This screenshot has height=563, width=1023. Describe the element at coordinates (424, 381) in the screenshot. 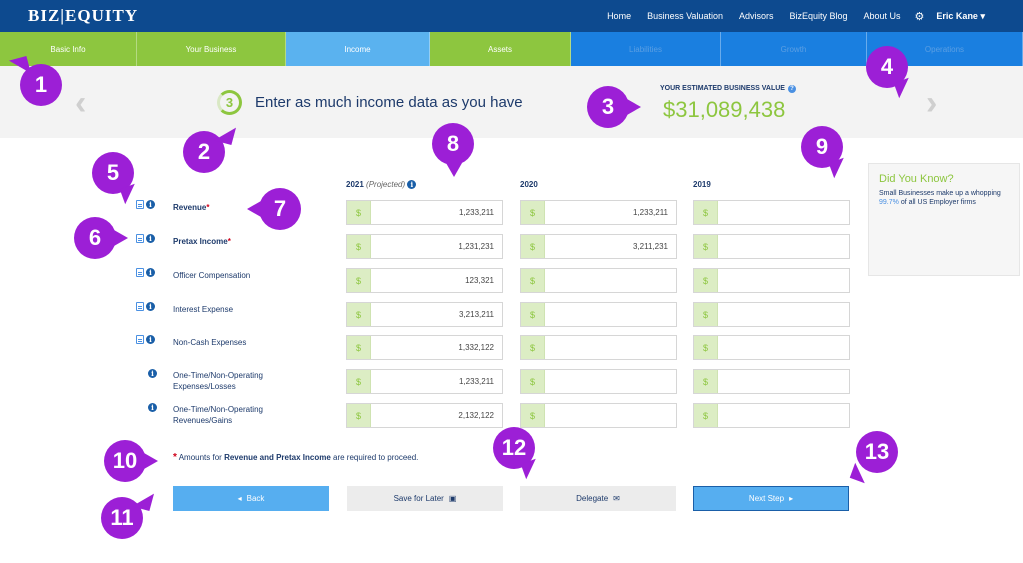

I see `one-time-expenses-2021-input: $1,233,211` at that location.